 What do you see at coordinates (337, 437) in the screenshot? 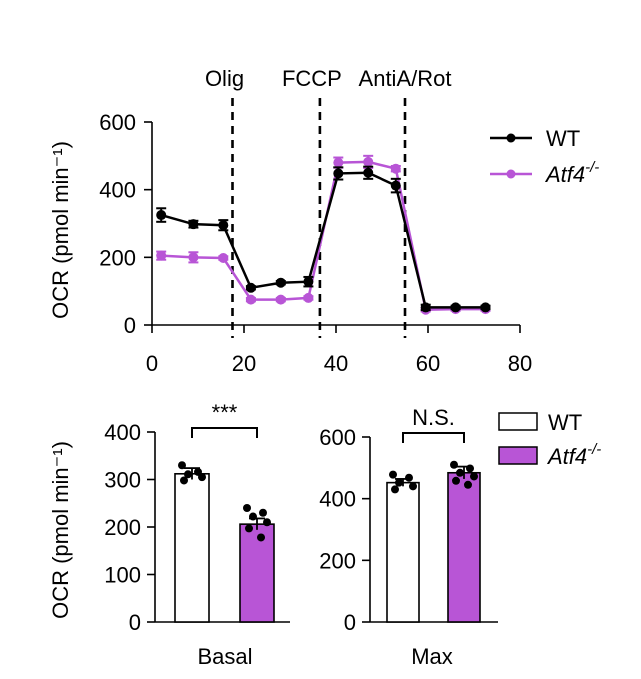
I see `bar-ytick-label: 600` at bounding box center [337, 437].